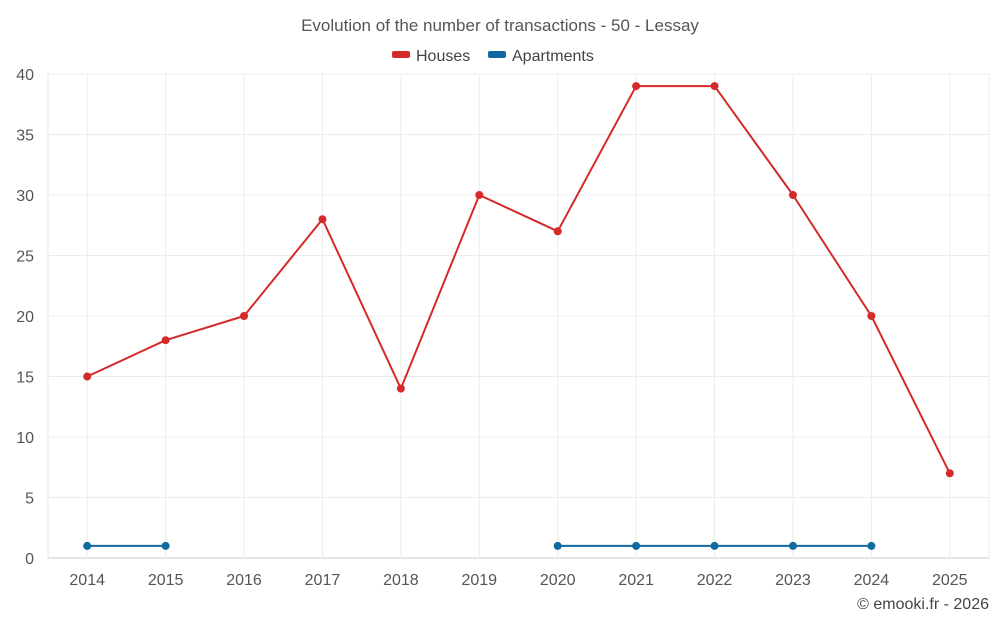 The height and width of the screenshot is (625, 1000). What do you see at coordinates (715, 580) in the screenshot?
I see `x-tick-label: 2022` at bounding box center [715, 580].